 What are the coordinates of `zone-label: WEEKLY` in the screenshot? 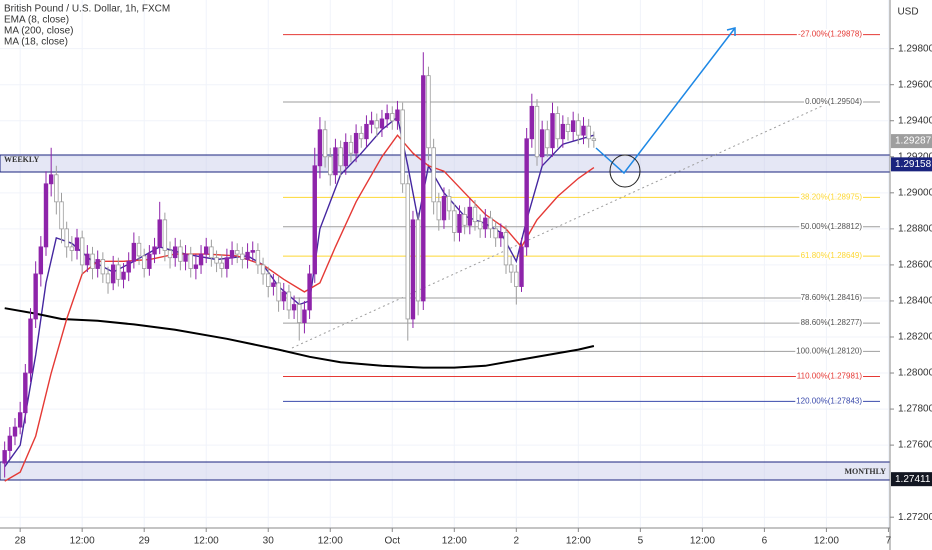 It's located at (21, 159).